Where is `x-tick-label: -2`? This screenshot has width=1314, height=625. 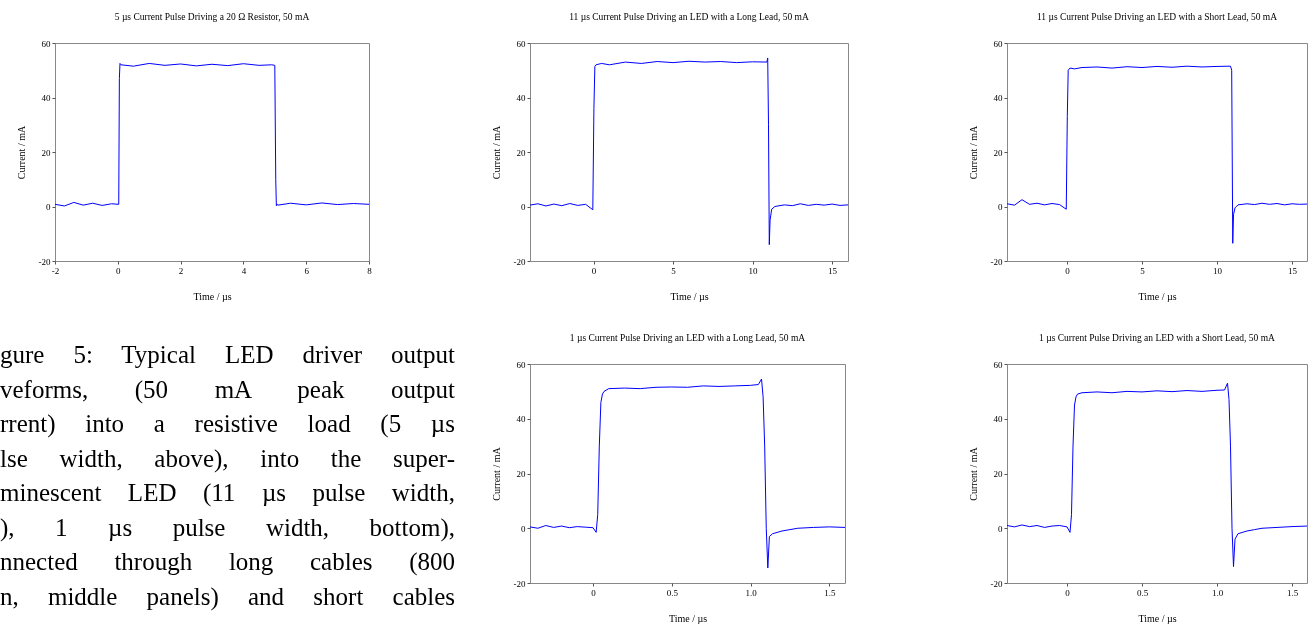
x-tick-label: -2 is located at coordinates (55, 270).